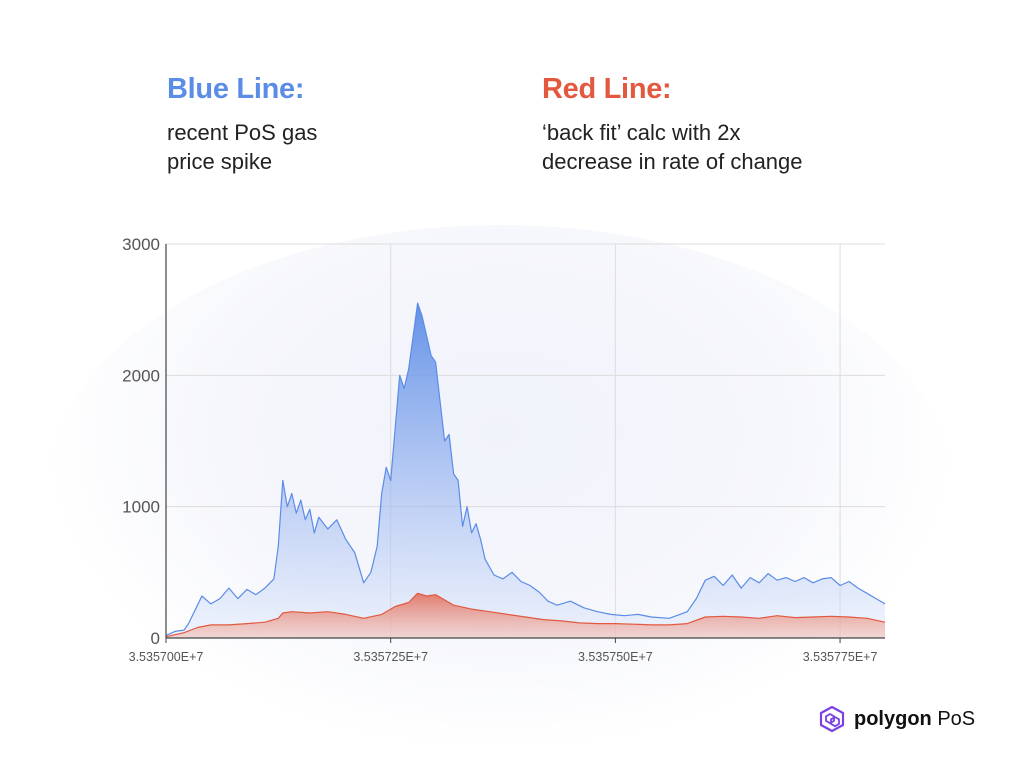 Image resolution: width=1024 pixels, height=758 pixels. Describe the element at coordinates (390, 657) in the screenshot. I see `x-tick-label: 3.535725E+7` at that location.